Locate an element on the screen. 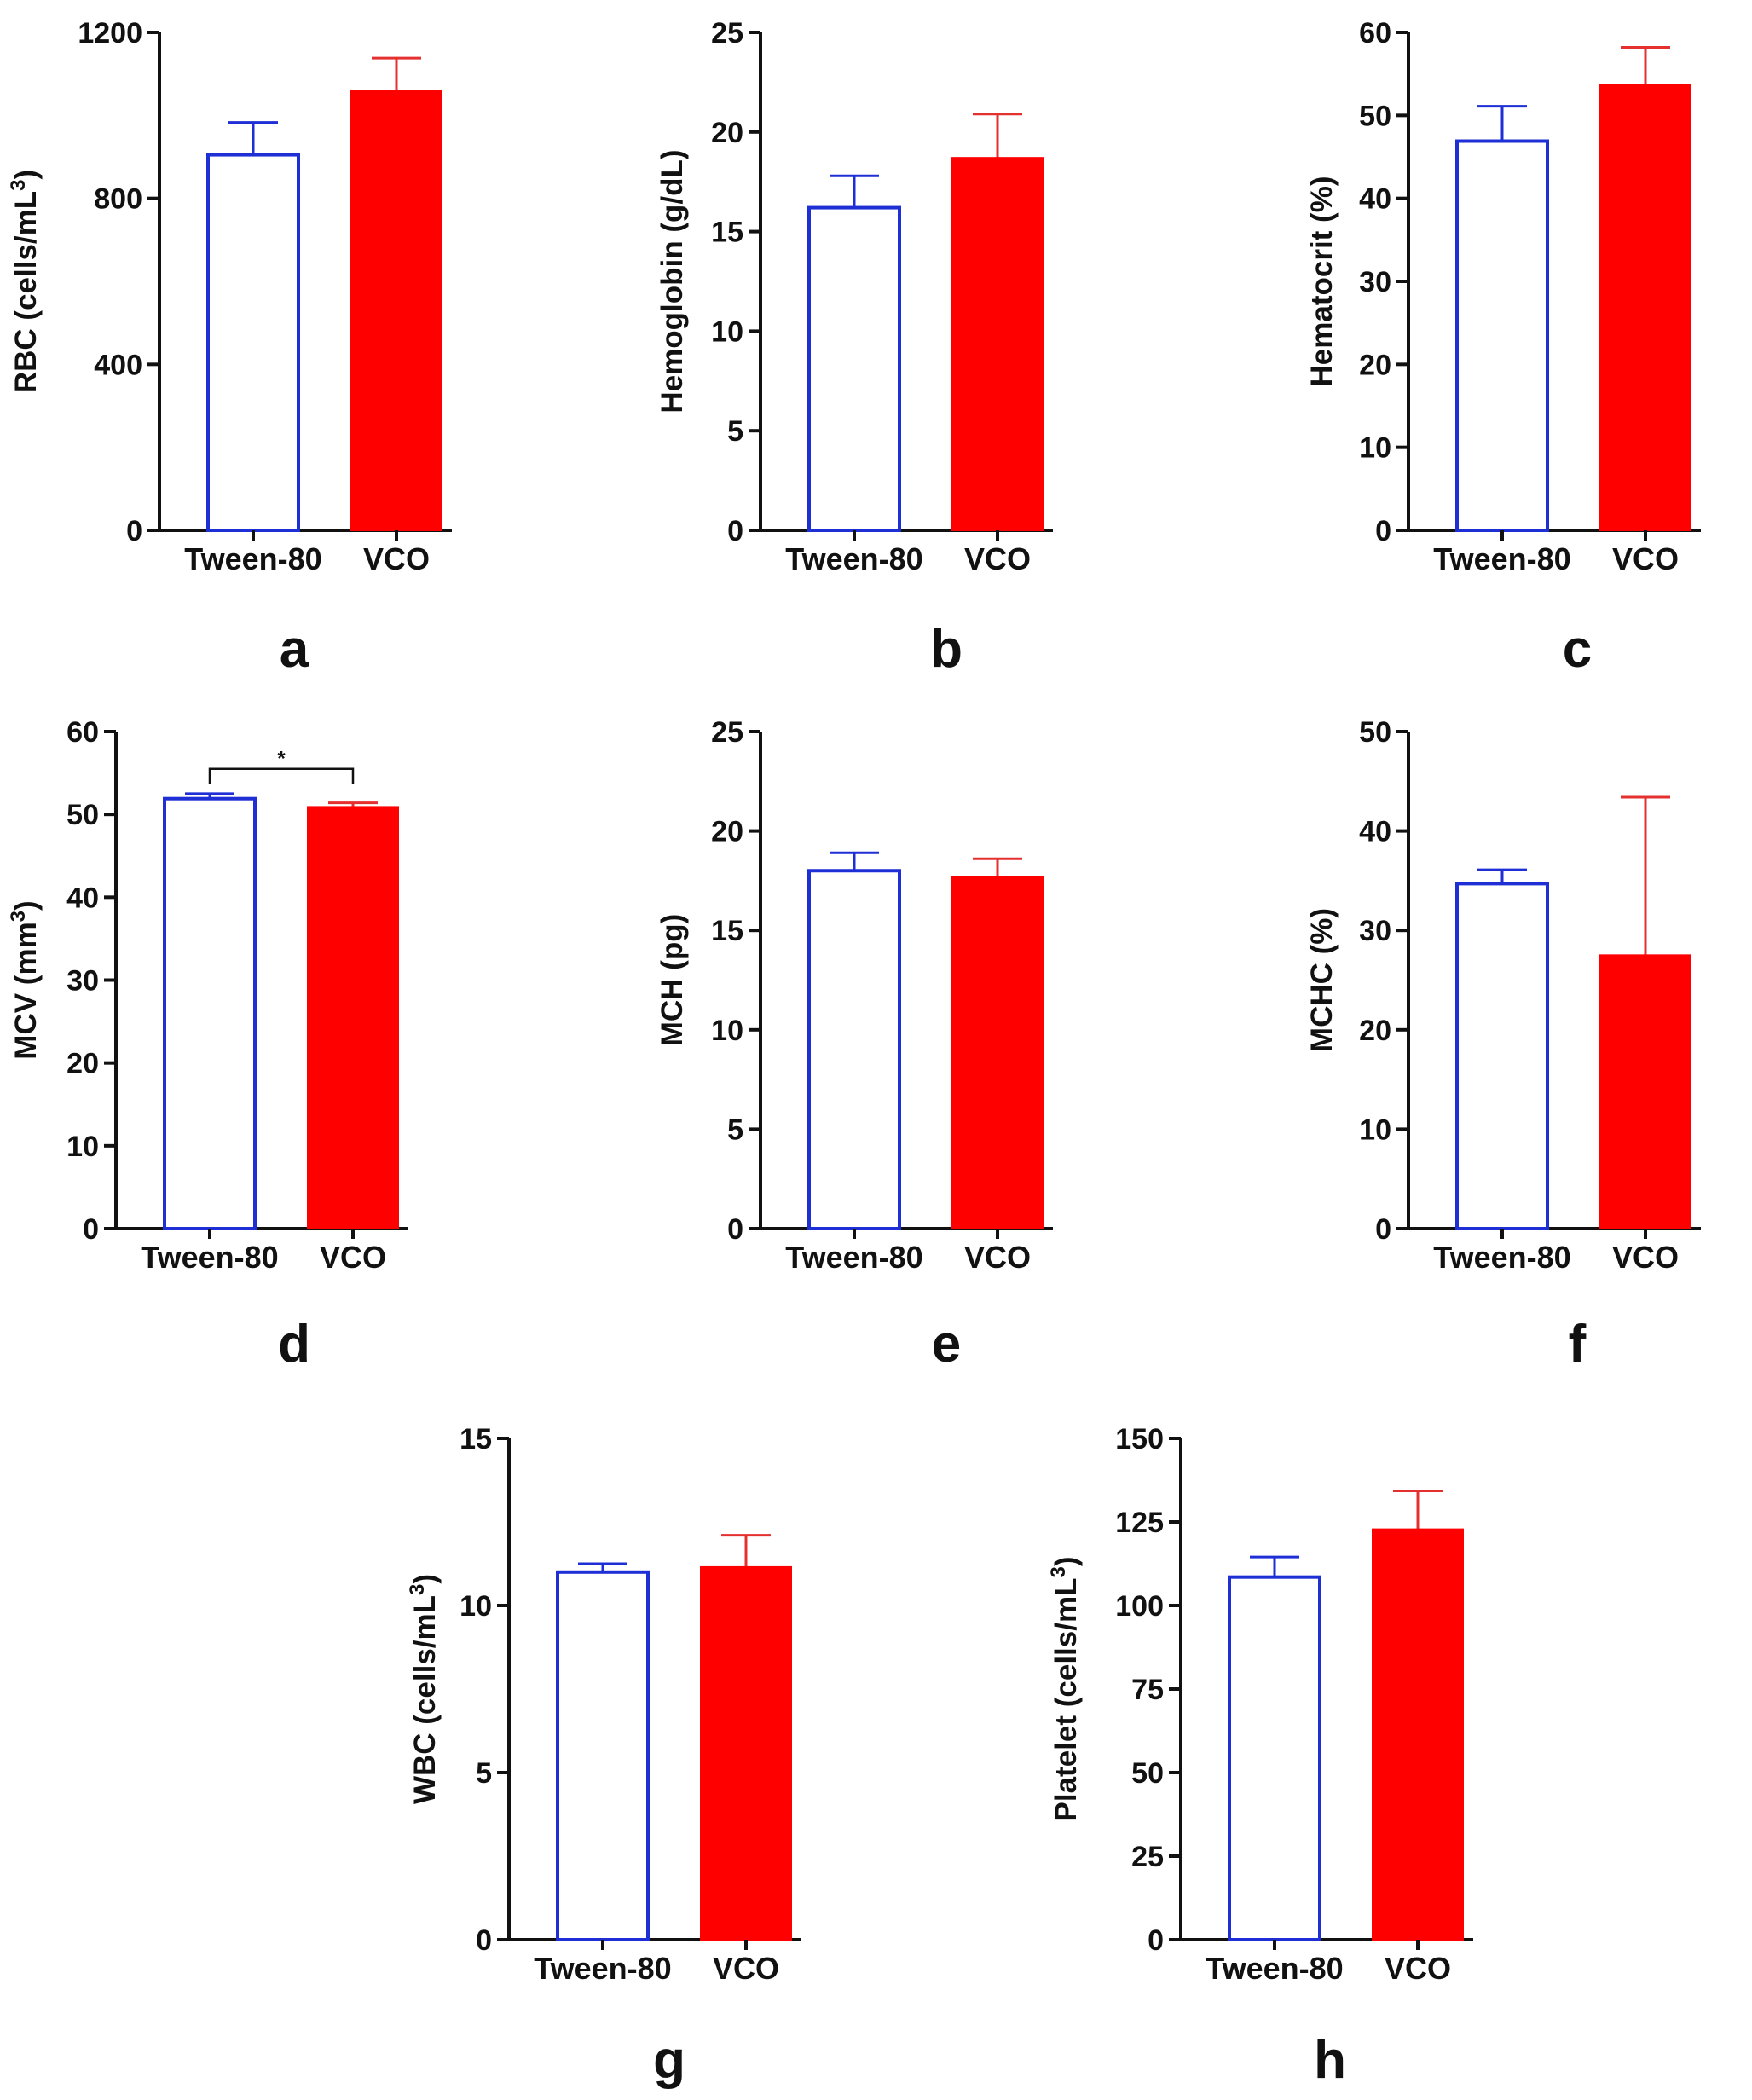  y-axis-title: MCHC (%) is located at coordinates (1322, 980).